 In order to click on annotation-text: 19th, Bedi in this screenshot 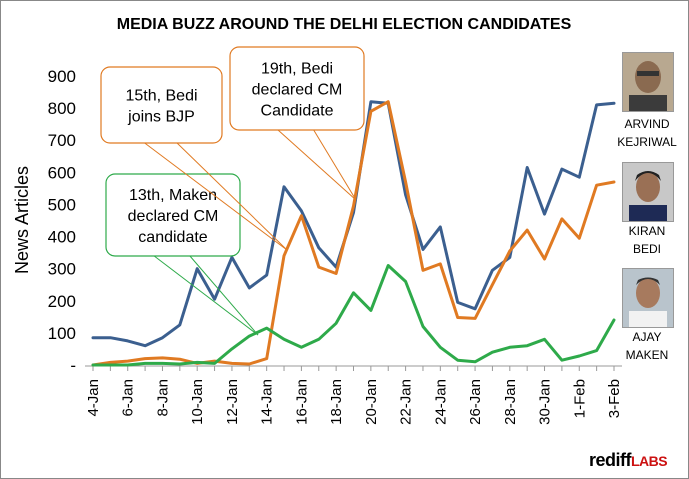, I will do `click(297, 69)`.